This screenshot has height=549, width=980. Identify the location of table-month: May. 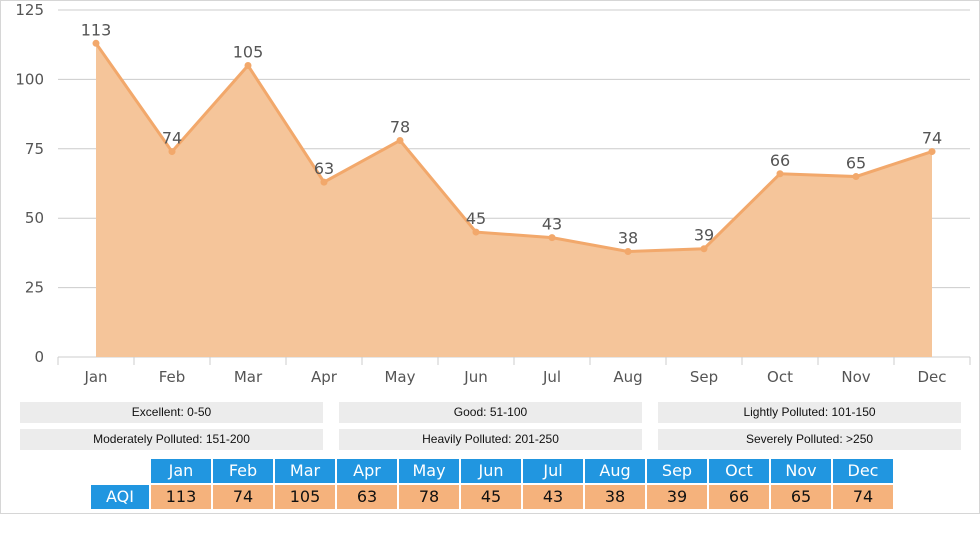
(429, 471).